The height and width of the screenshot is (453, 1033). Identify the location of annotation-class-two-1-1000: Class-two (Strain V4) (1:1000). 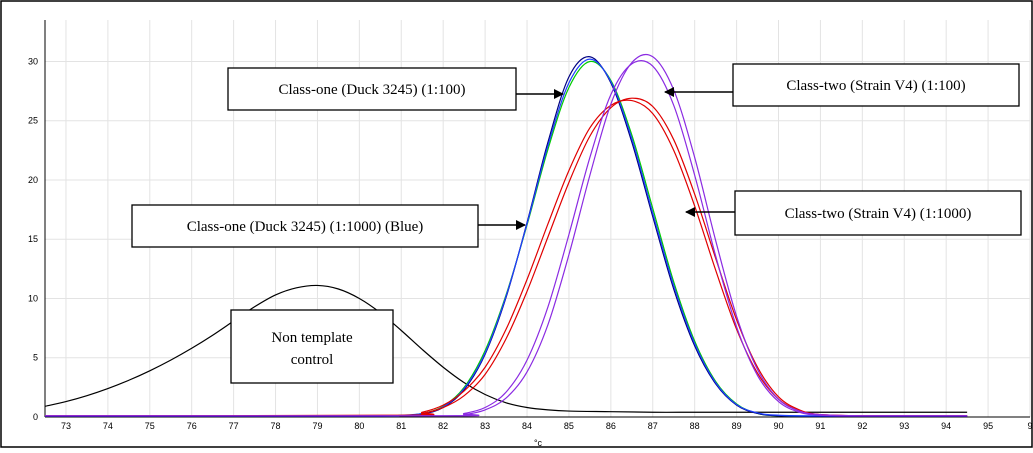
(853, 213).